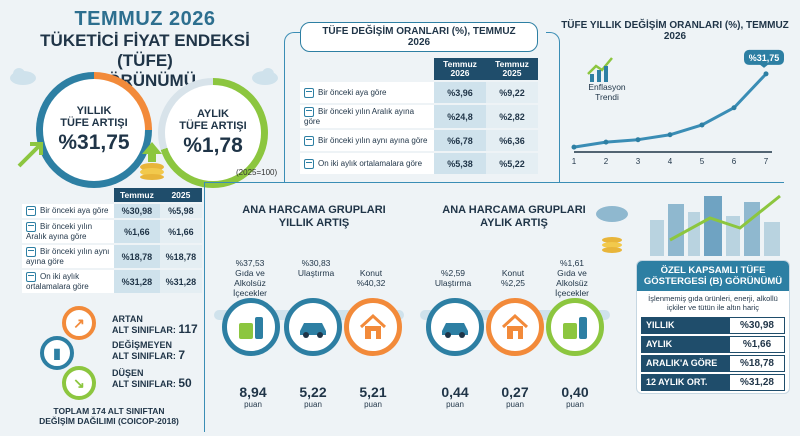  What do you see at coordinates (127, 319) in the screenshot?
I see `up-label: ARTAN` at bounding box center [127, 319].